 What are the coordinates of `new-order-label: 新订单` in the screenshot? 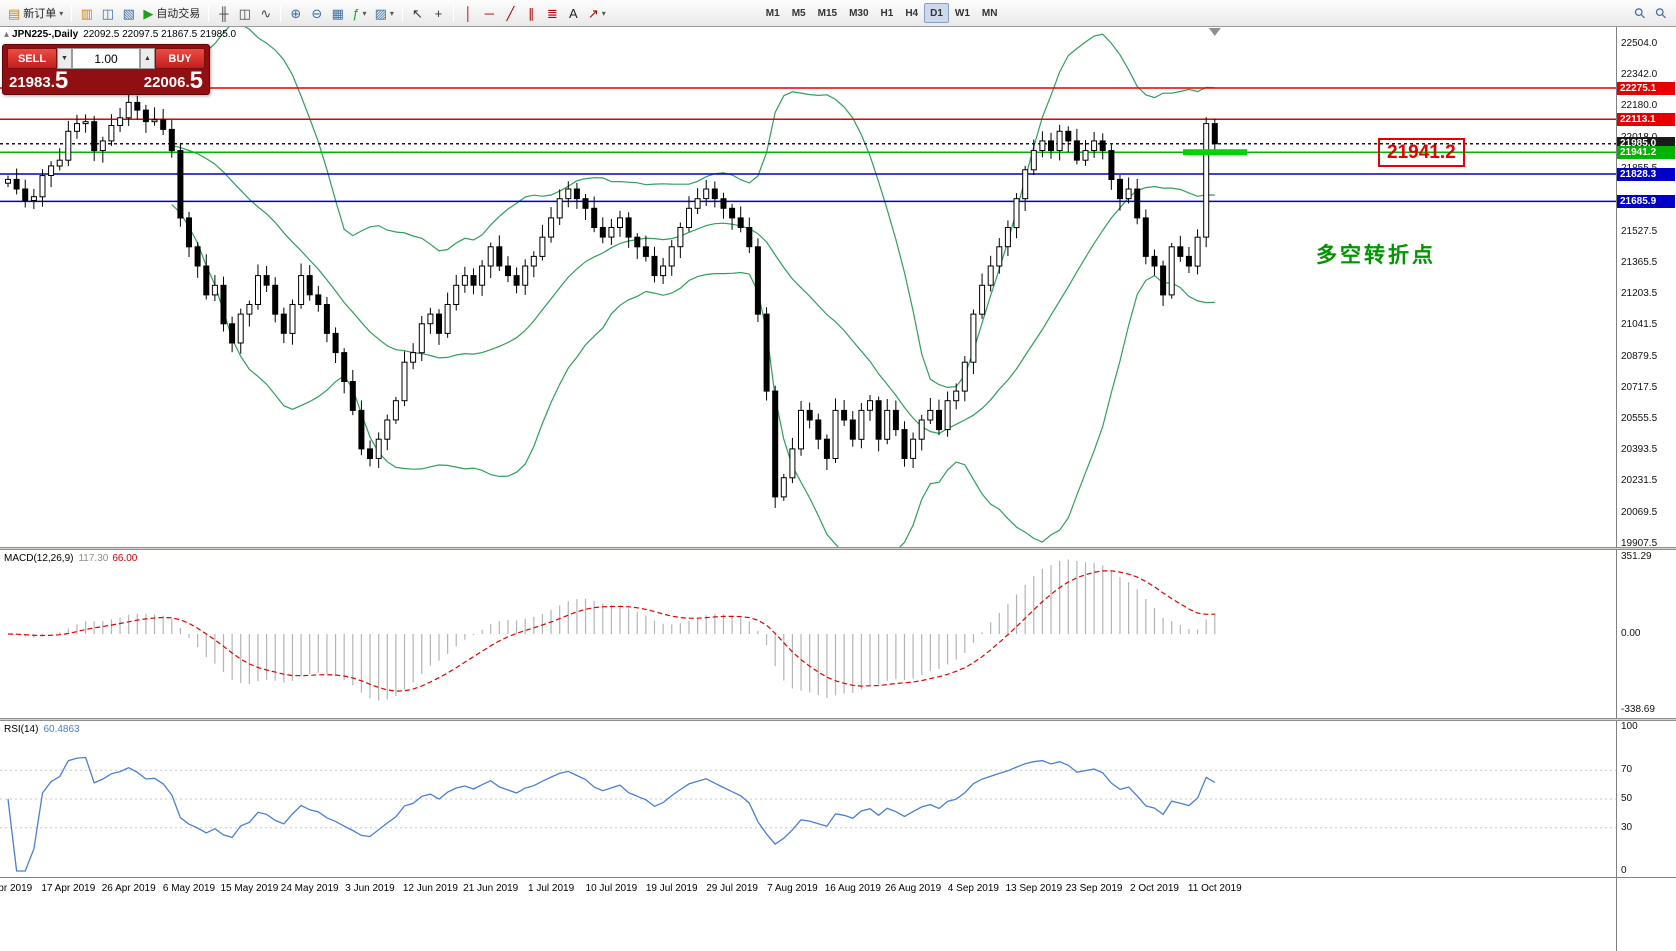 It's located at (40, 14).